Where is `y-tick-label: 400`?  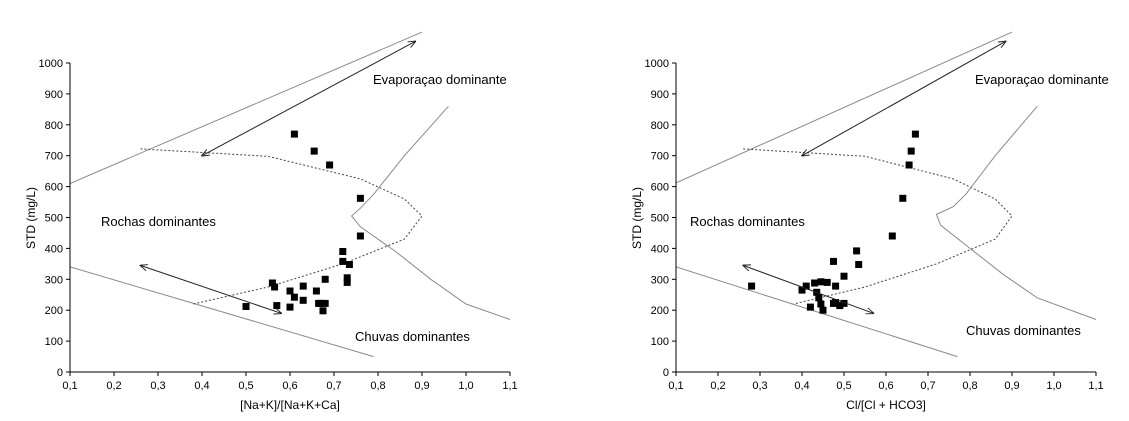 y-tick-label: 400 is located at coordinates (54, 249).